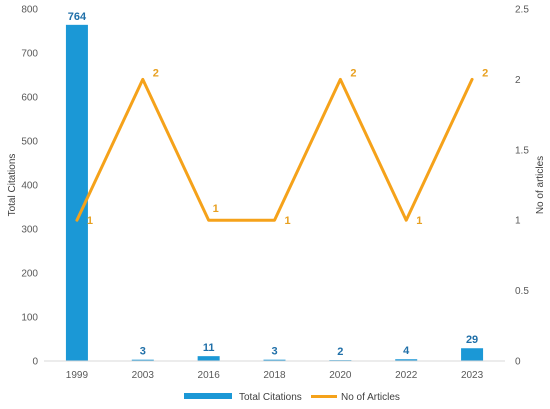  Describe the element at coordinates (522, 10) in the screenshot. I see `y-tick-label-right: 2.5` at that location.